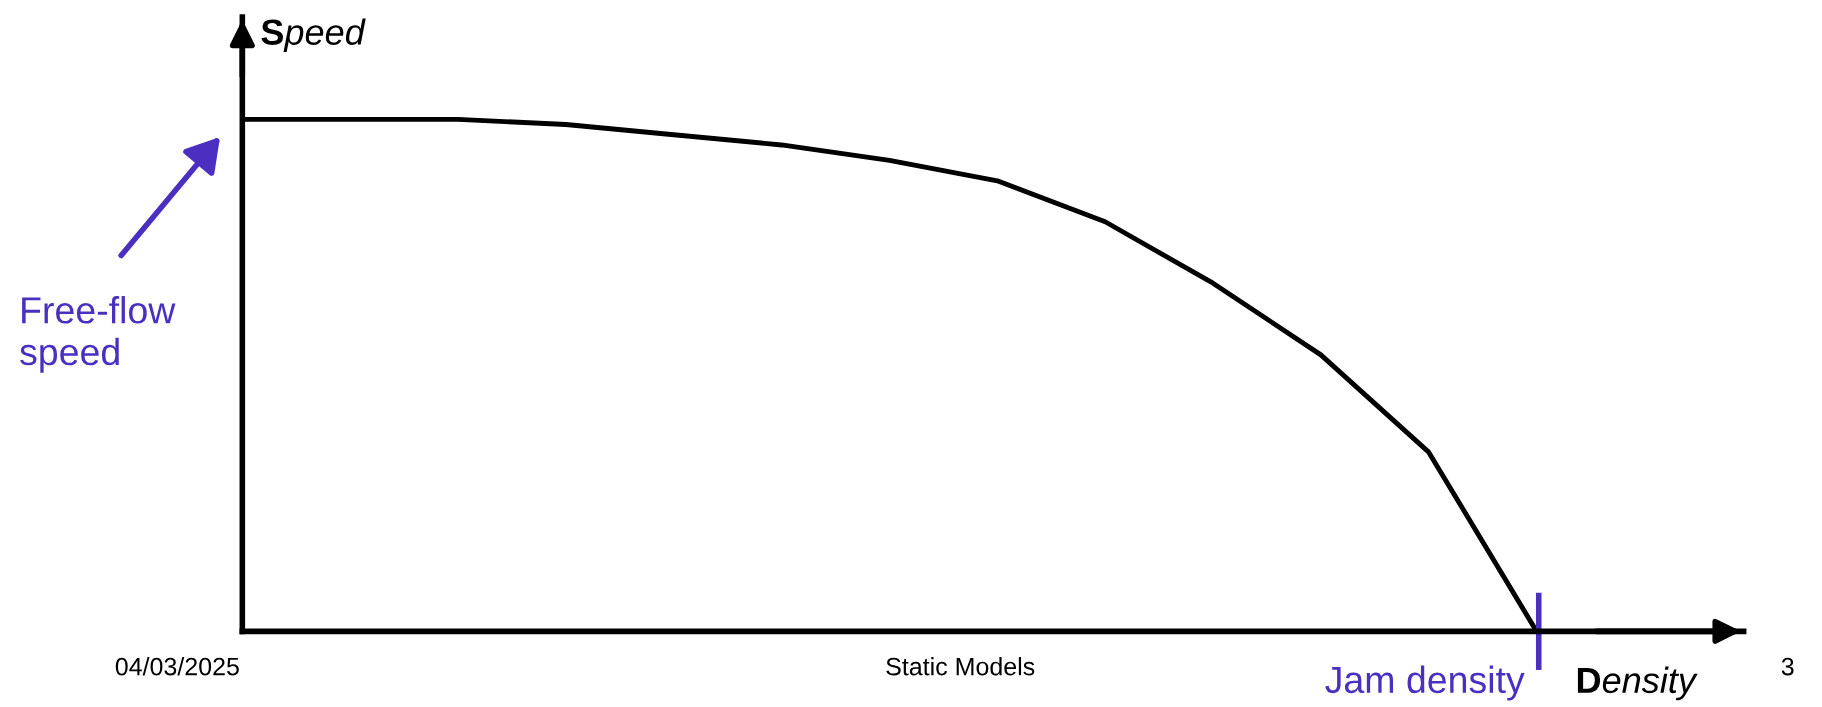 This screenshot has width=1822, height=707. Describe the element at coordinates (1787, 666) in the screenshot. I see `text: 3` at that location.